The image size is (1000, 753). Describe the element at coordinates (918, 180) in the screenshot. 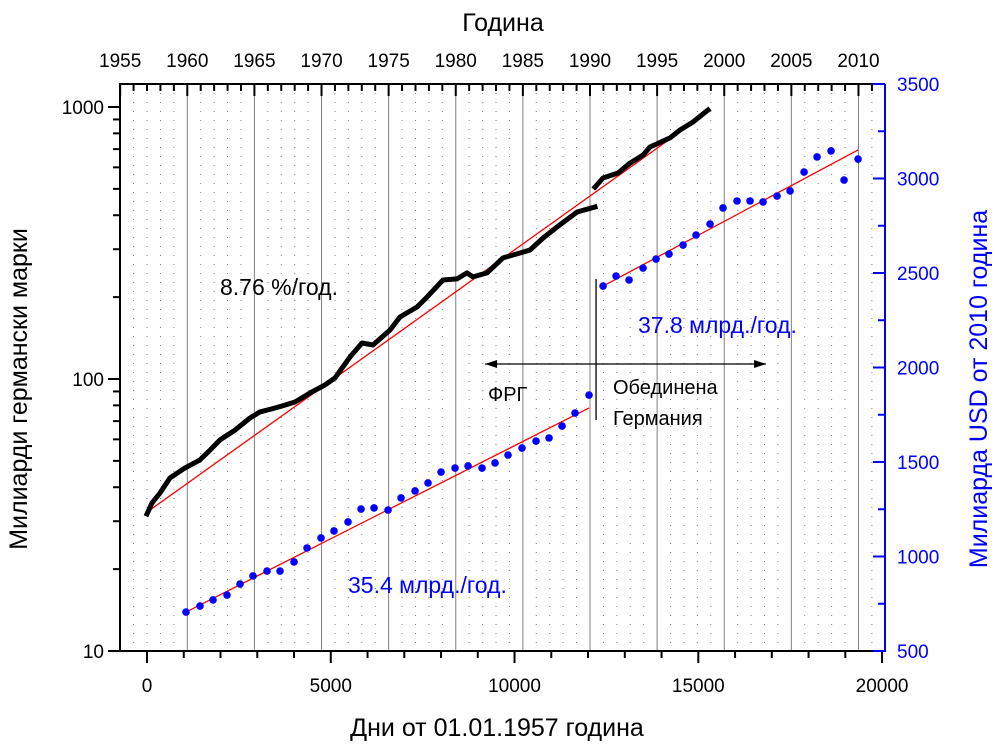

I see `y2-tick-label: 3000` at that location.